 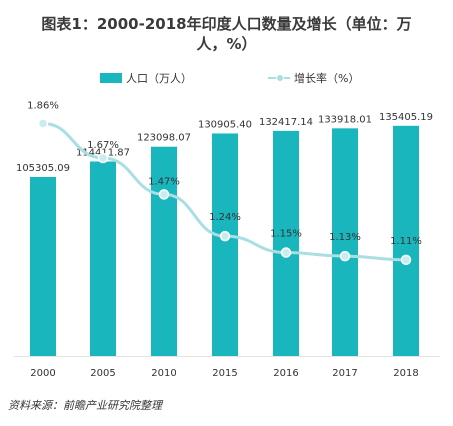 I want to click on growth-value-label: 1.13%, so click(x=345, y=237).